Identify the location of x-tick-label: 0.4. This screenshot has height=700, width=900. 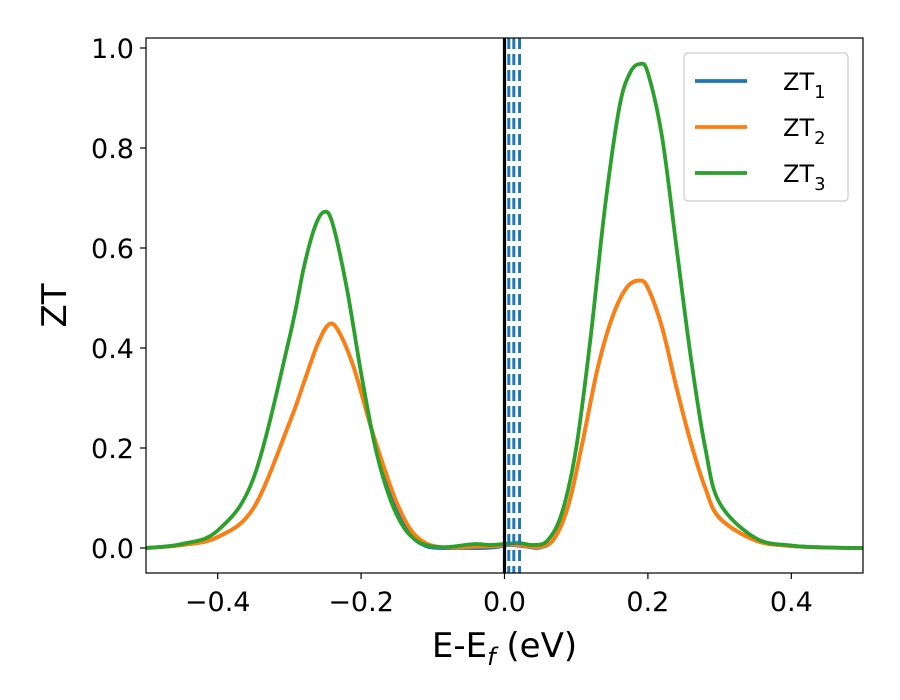
(791, 602).